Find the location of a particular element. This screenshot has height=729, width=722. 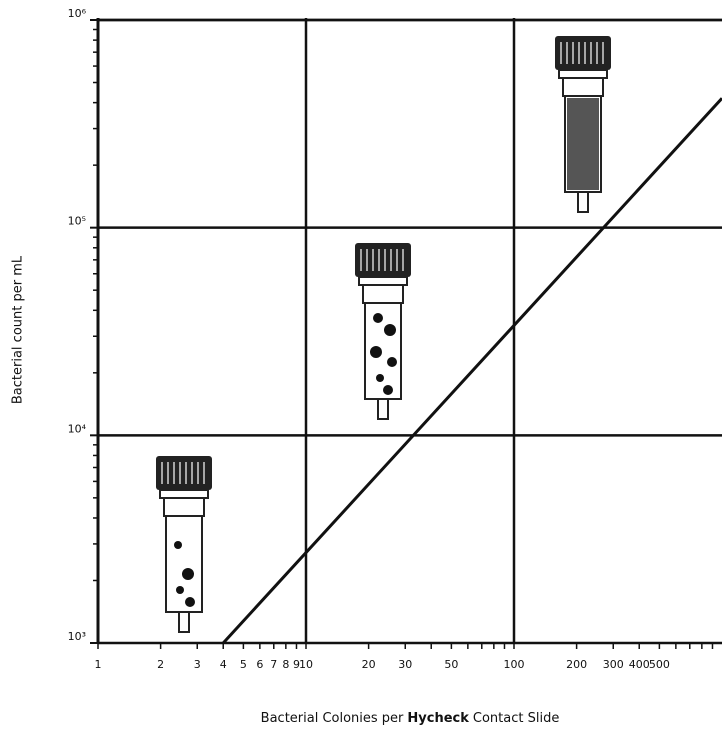

x-tick-label: 2 is located at coordinates (160, 664).